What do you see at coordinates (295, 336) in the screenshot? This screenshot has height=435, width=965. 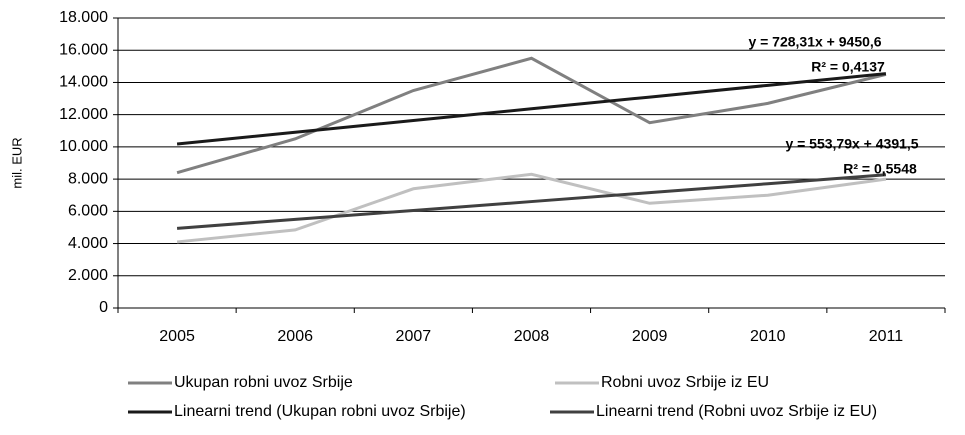 I see `x-tick-label: 2006` at bounding box center [295, 336].